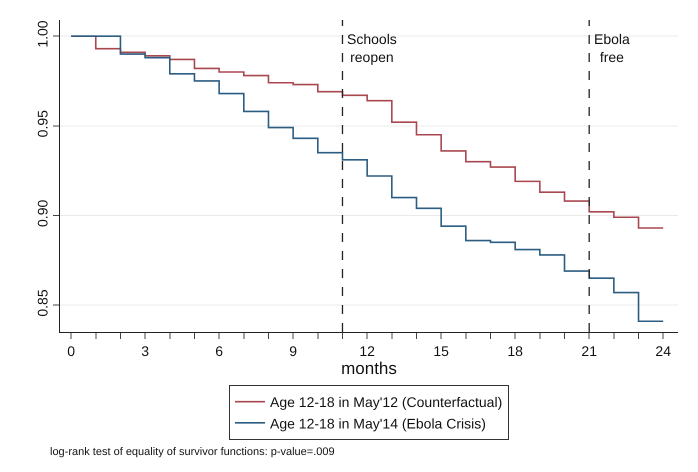 Image resolution: width=698 pixels, height=472 pixels. I want to click on legend-label: Age 12-18 in May'14 (Ebola Crisis), so click(378, 423).